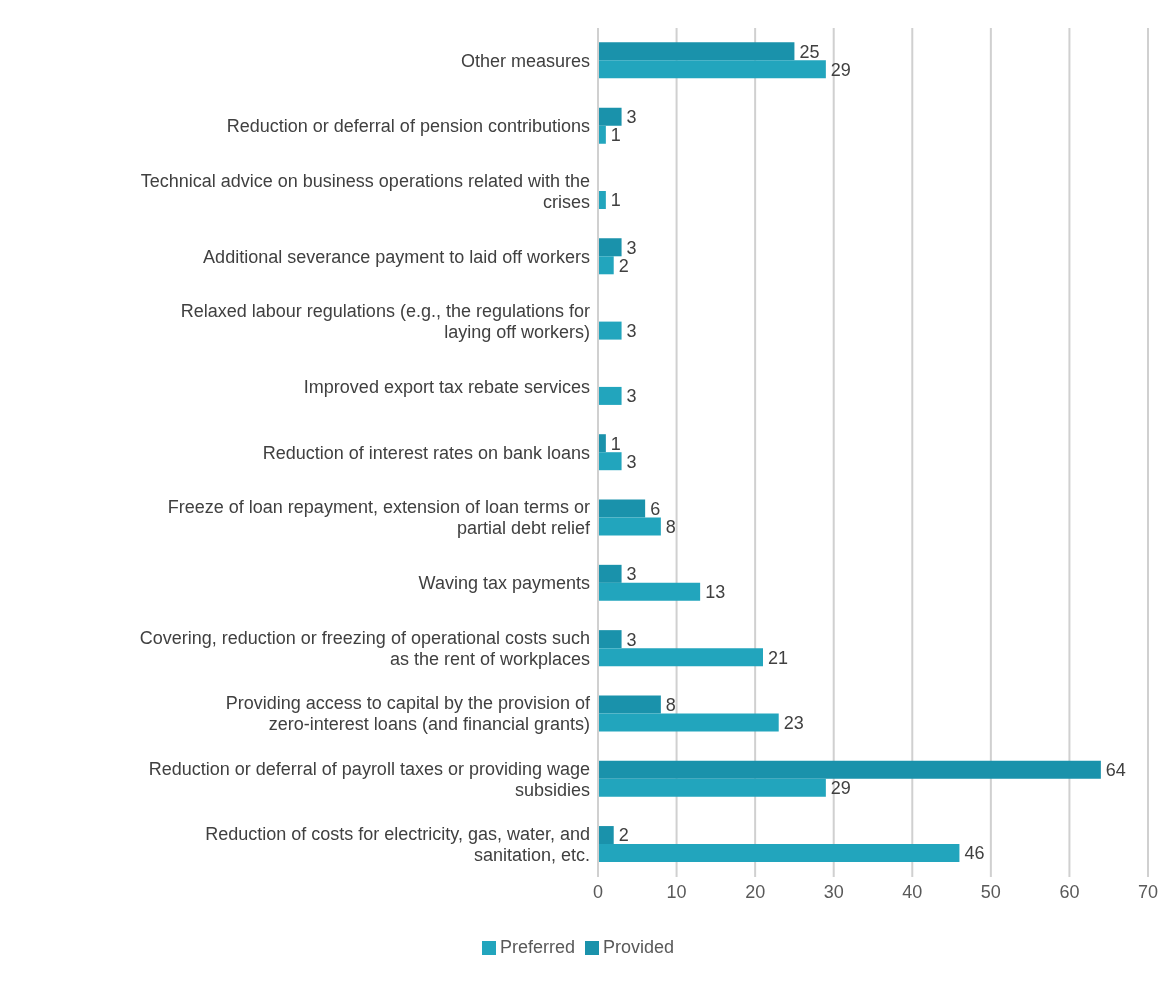  What do you see at coordinates (598, 891) in the screenshot?
I see `x-tick-label: 0` at bounding box center [598, 891].